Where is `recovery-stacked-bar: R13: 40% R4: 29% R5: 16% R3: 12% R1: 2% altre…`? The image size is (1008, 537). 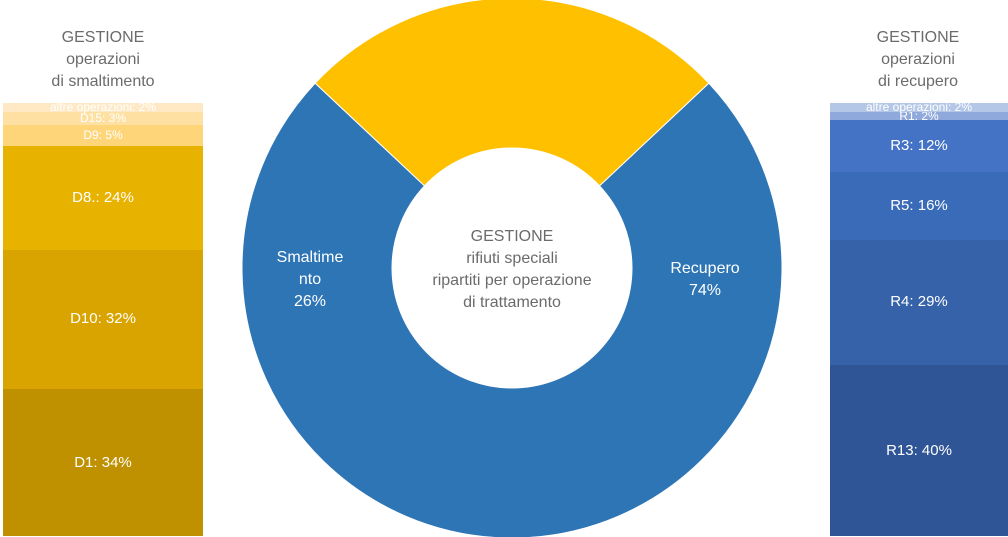 recovery-stacked-bar: R13: 40% R4: 29% R5: 16% R3: 12% R1: 2% altre… is located at coordinates (919, 318).